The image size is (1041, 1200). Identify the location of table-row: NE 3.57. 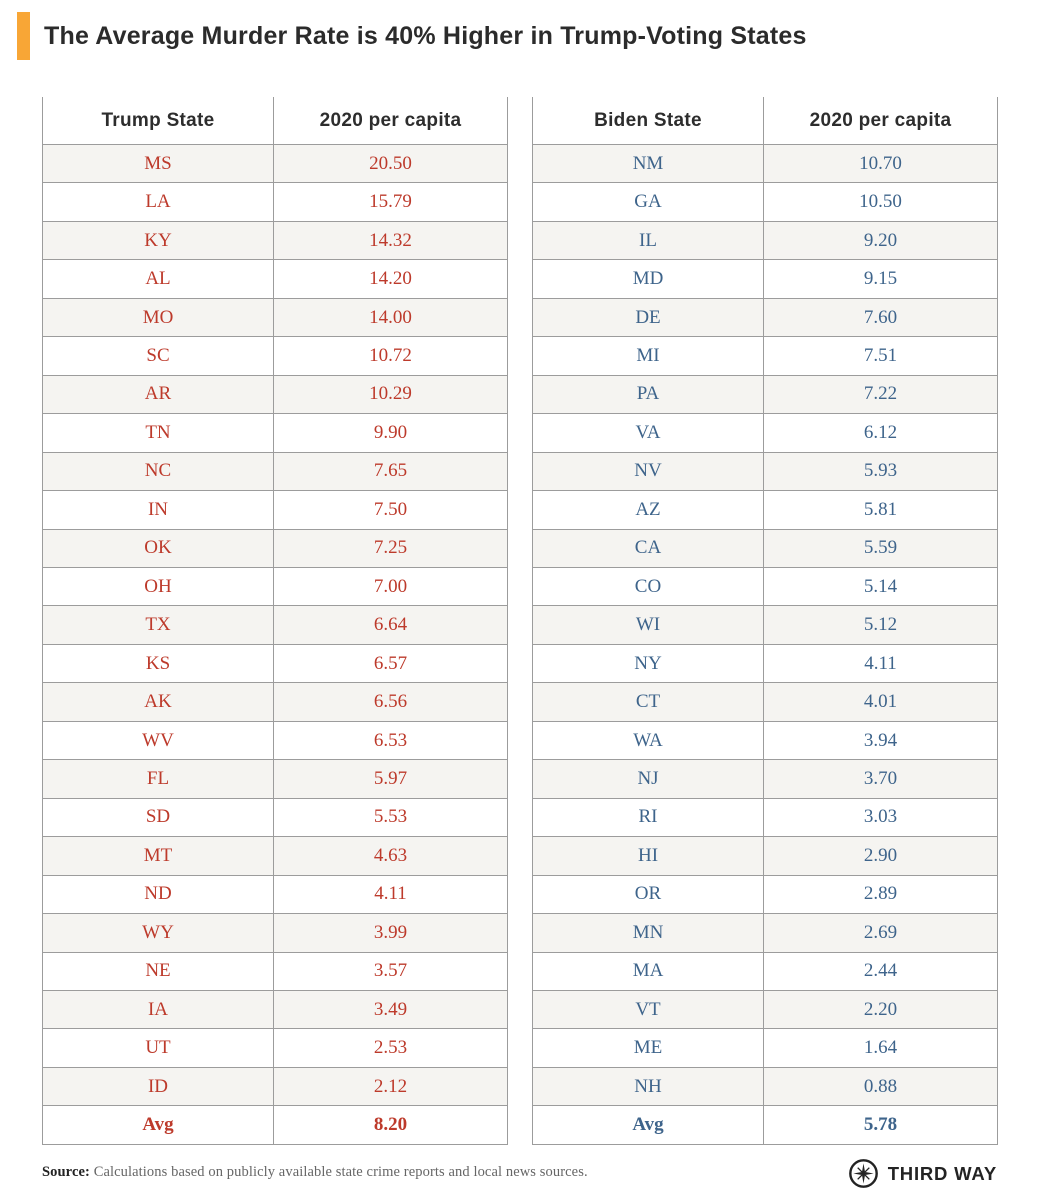
(275, 971).